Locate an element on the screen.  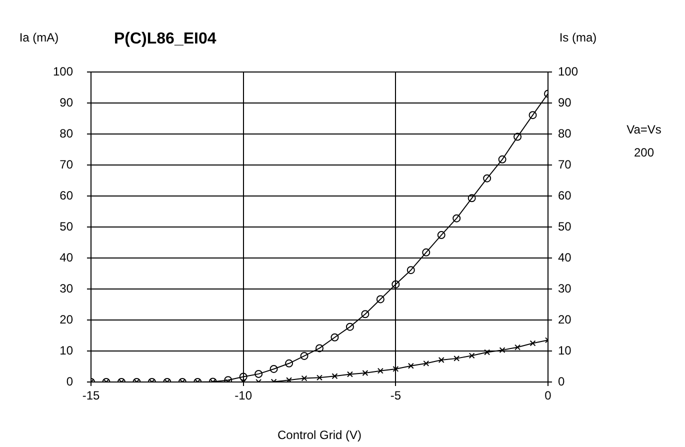
y2-tick-label: 20 is located at coordinates (565, 319).